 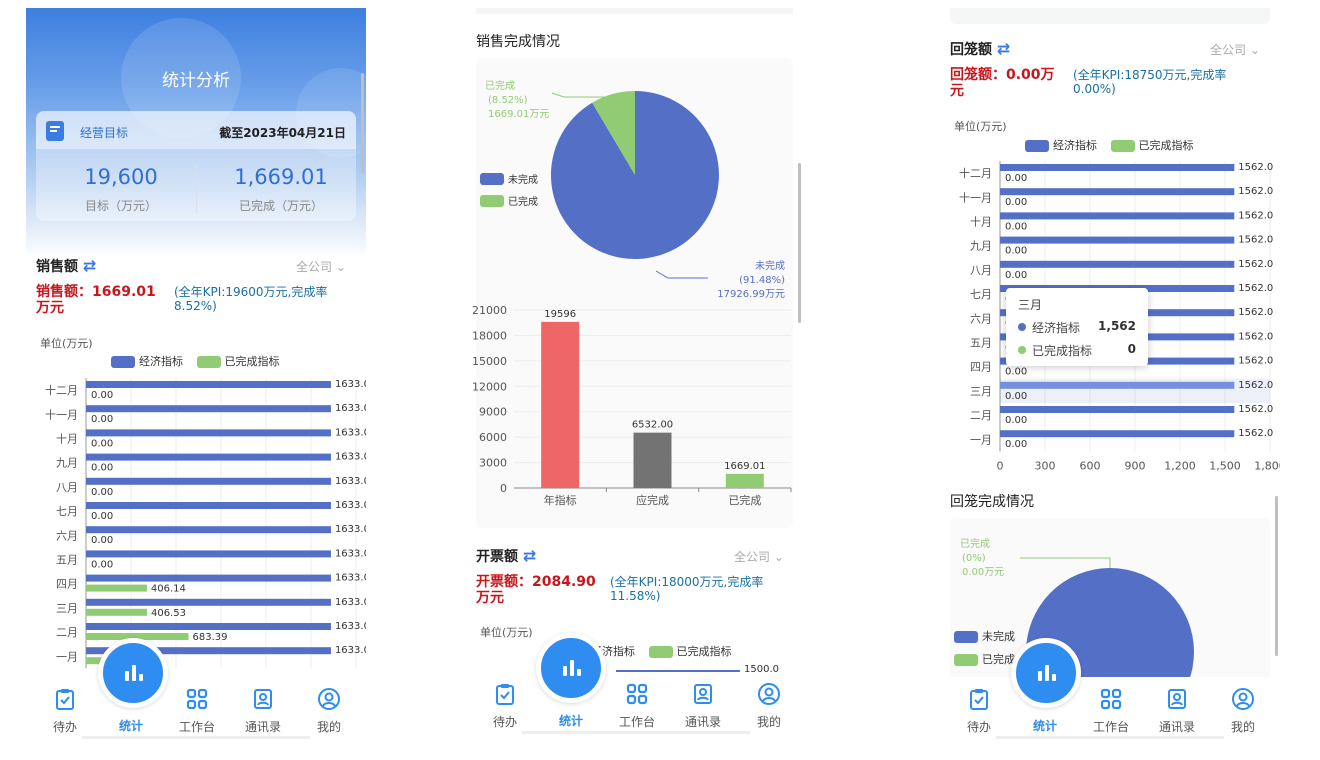 What do you see at coordinates (66, 266) in the screenshot?
I see `section-title: 销售额 ⇄` at bounding box center [66, 266].